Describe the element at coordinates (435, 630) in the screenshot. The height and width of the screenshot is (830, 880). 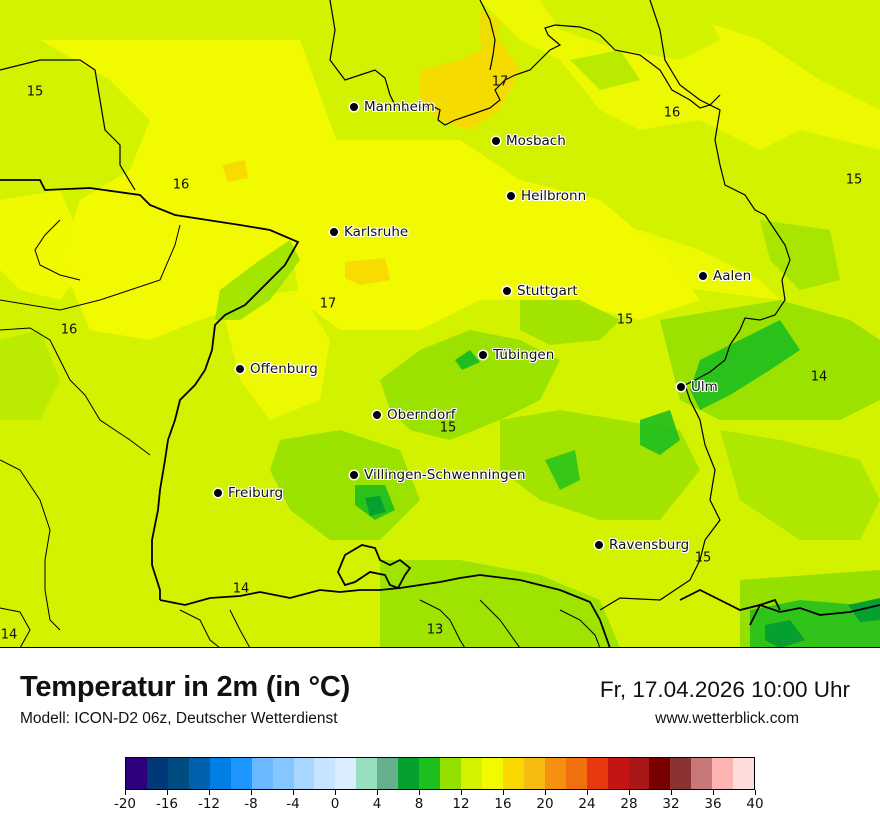
I see `temperature-value-label: 13` at that location.